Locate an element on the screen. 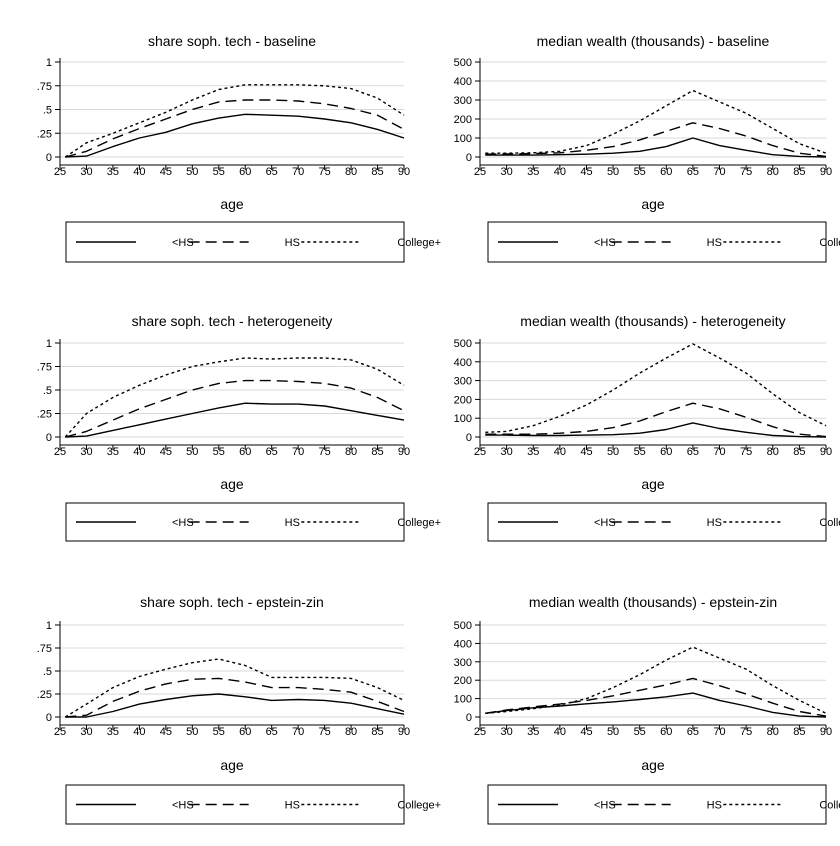 Image resolution: width=840 pixels, height=846 pixels. y-tick-label: 100 is located at coordinates (463, 419).